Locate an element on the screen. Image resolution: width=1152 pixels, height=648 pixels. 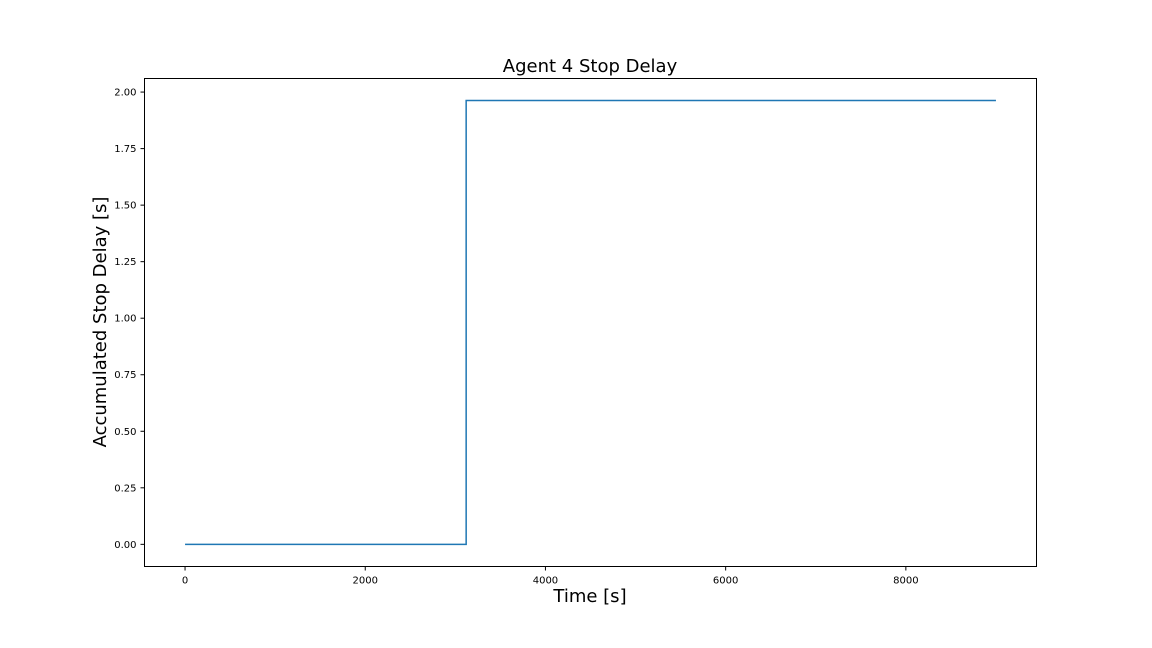
y-tick-label: 0.50 is located at coordinates (125, 432).